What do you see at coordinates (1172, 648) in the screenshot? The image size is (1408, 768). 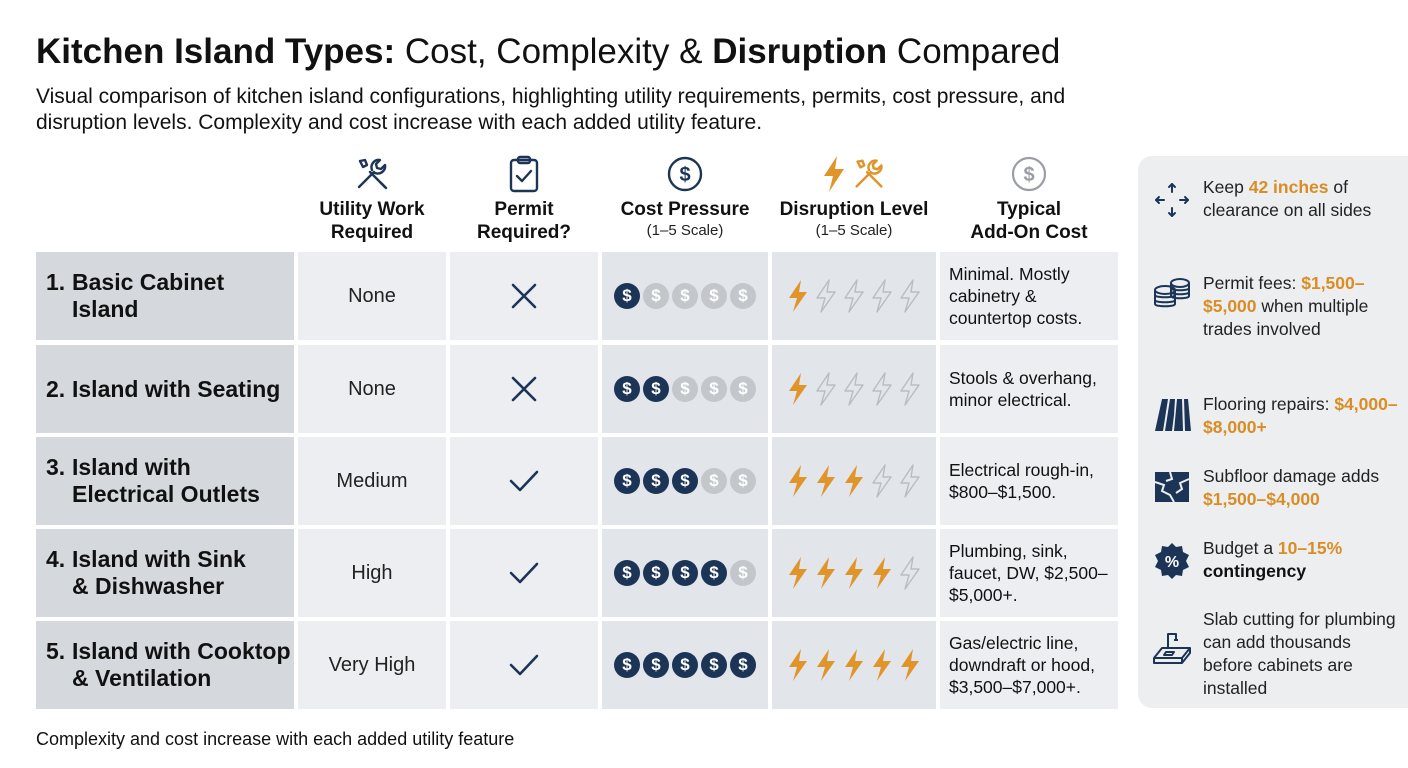 I see `slab-cutting-icon` at bounding box center [1172, 648].